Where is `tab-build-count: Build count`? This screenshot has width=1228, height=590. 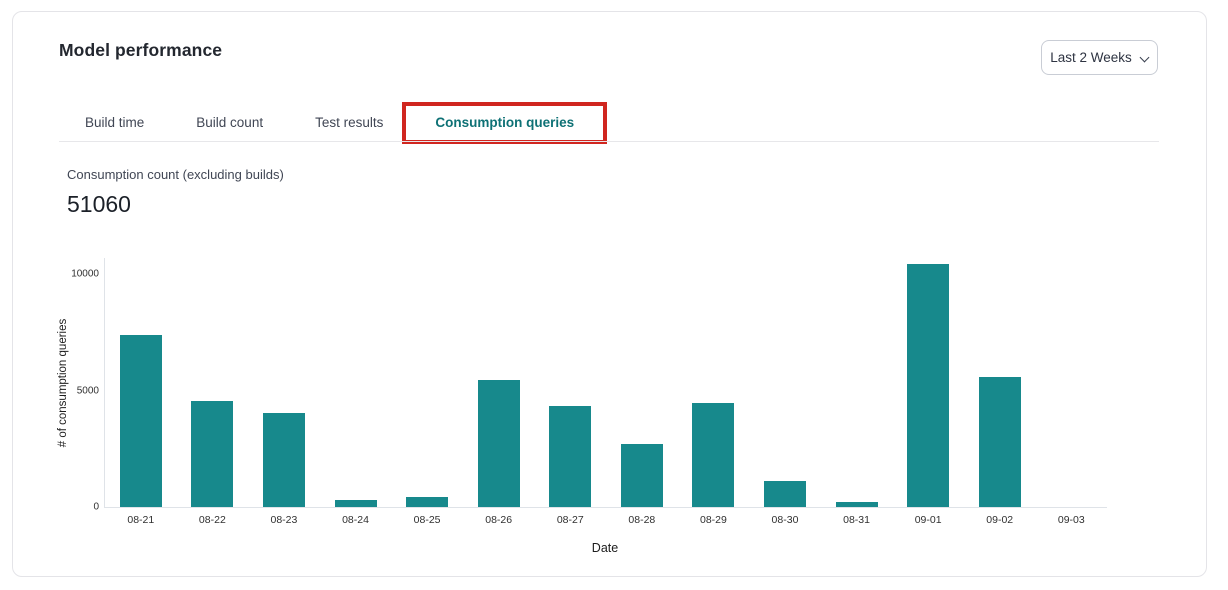
tab-build-count: Build count is located at coordinates (229, 122).